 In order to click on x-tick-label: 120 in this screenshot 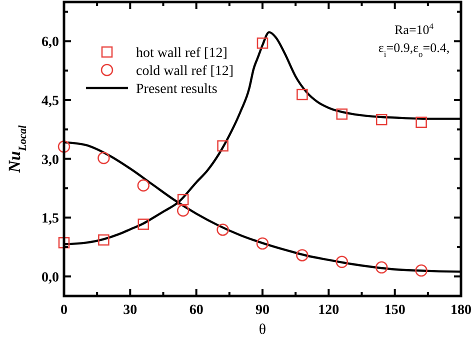, I will do `click(329, 310)`.